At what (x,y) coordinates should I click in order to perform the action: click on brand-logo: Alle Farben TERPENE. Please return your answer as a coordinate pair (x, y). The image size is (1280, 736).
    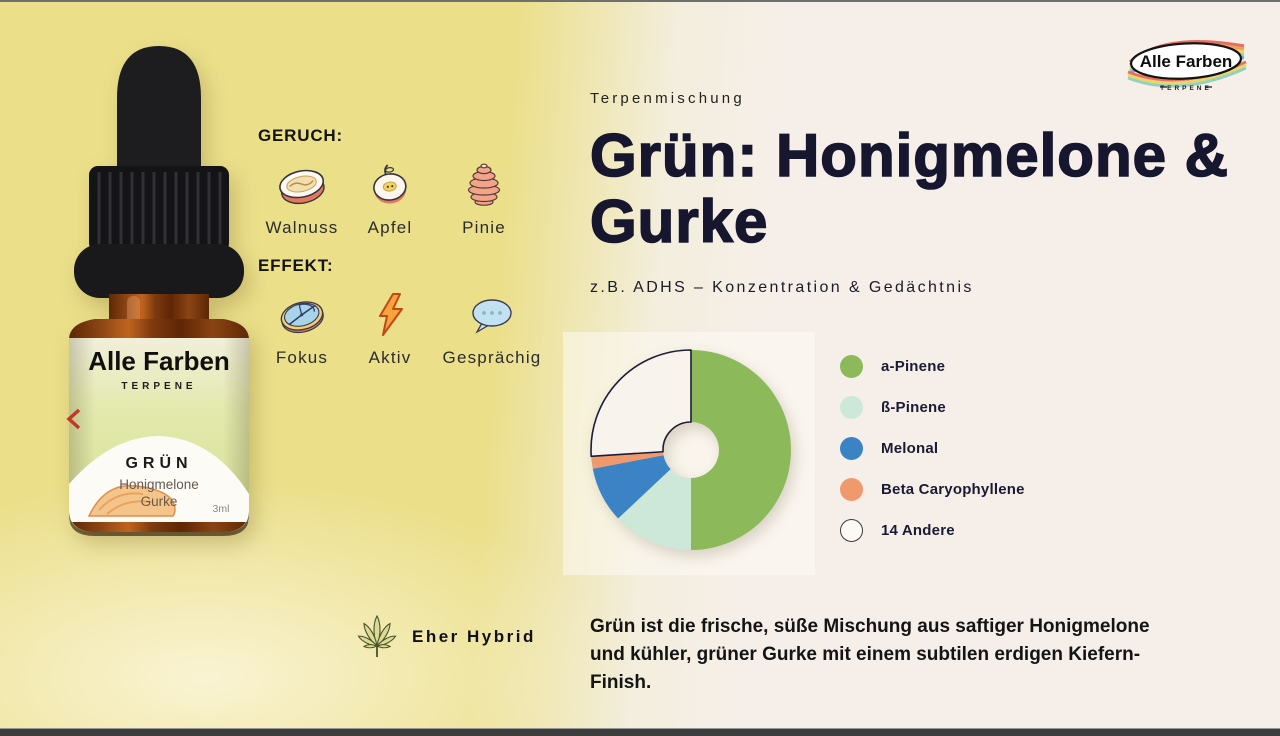
    Looking at the image, I should click on (1186, 64).